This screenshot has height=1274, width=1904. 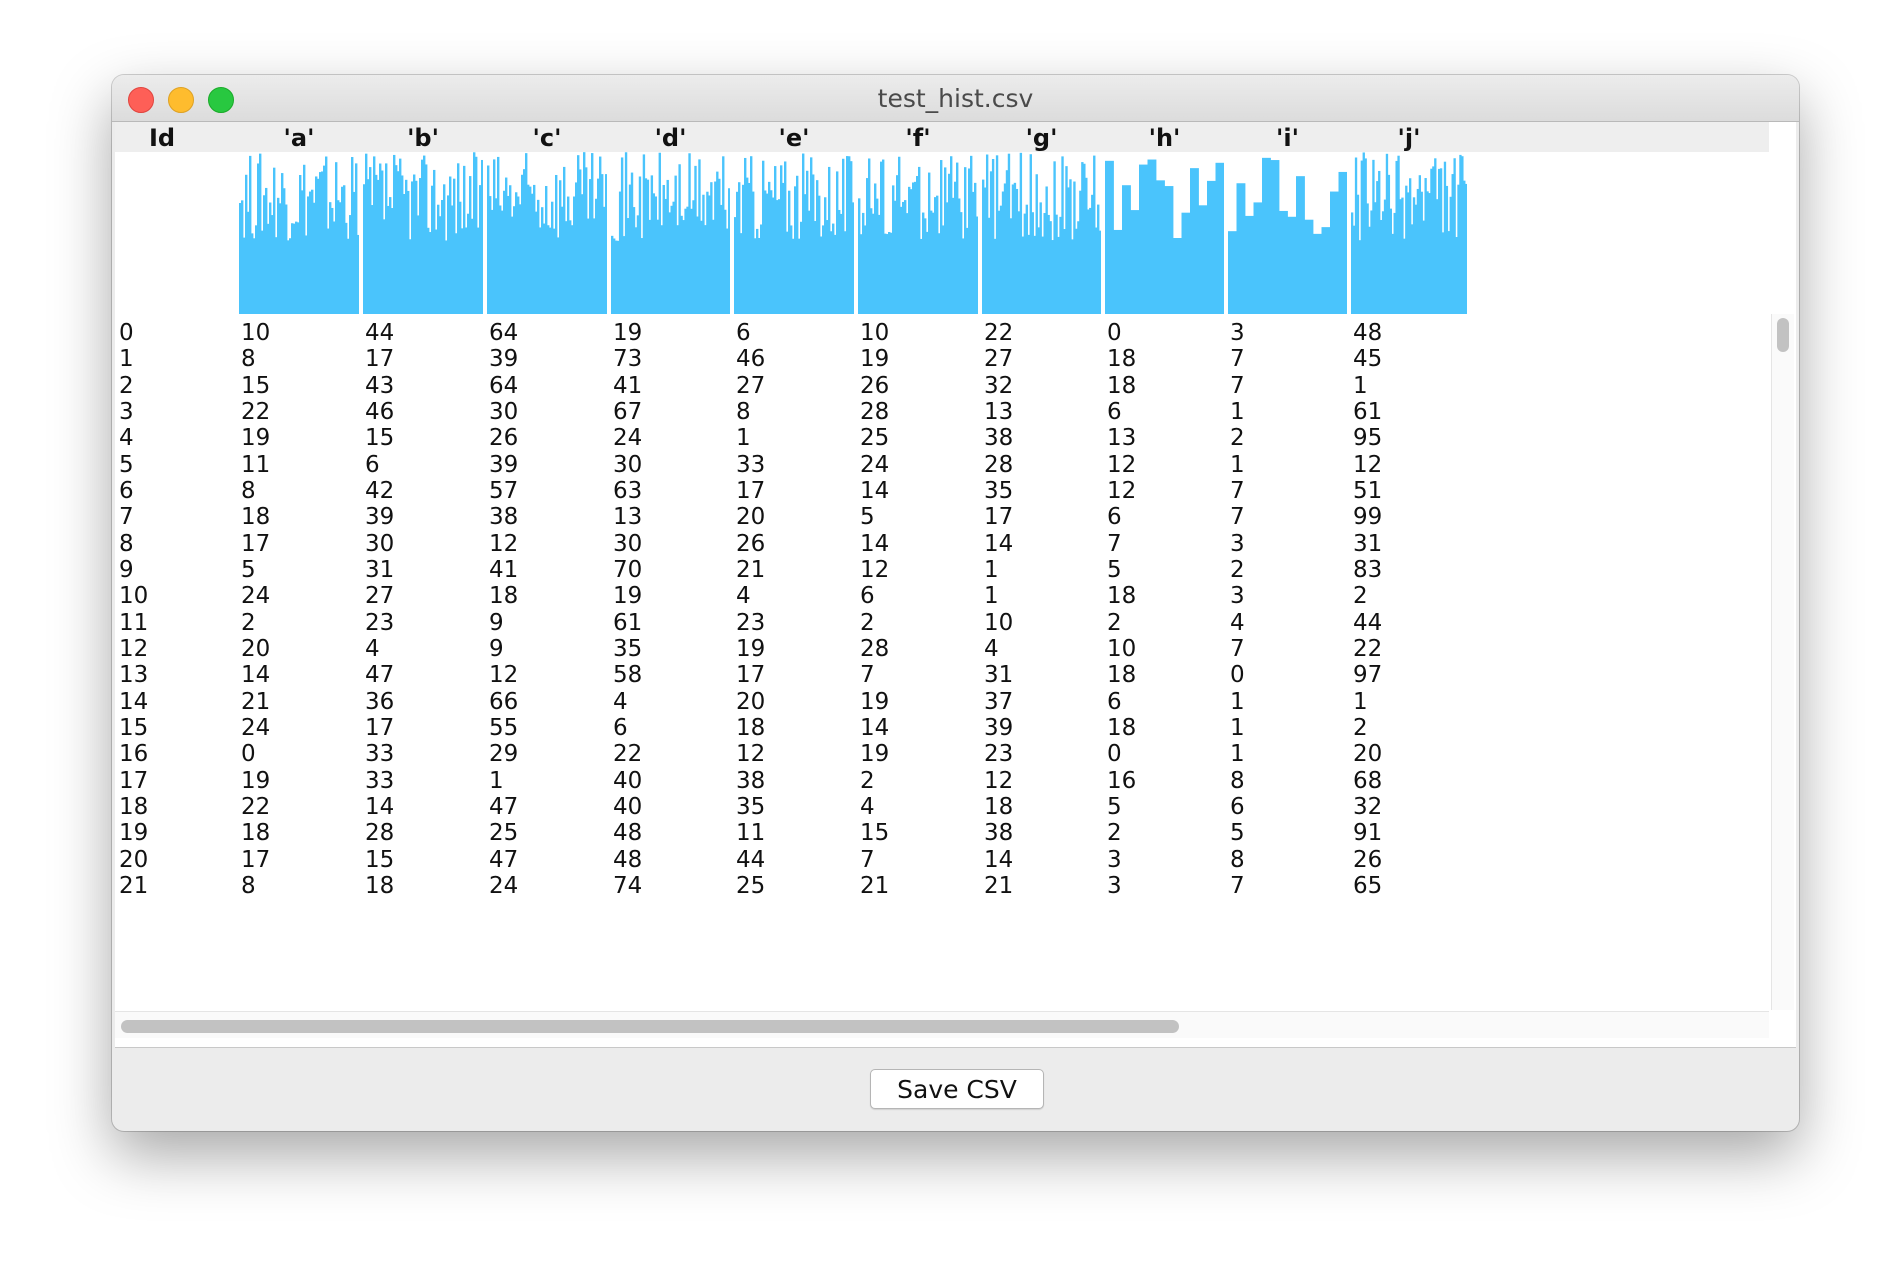 I want to click on table-cell: 23, so click(x=999, y=754).